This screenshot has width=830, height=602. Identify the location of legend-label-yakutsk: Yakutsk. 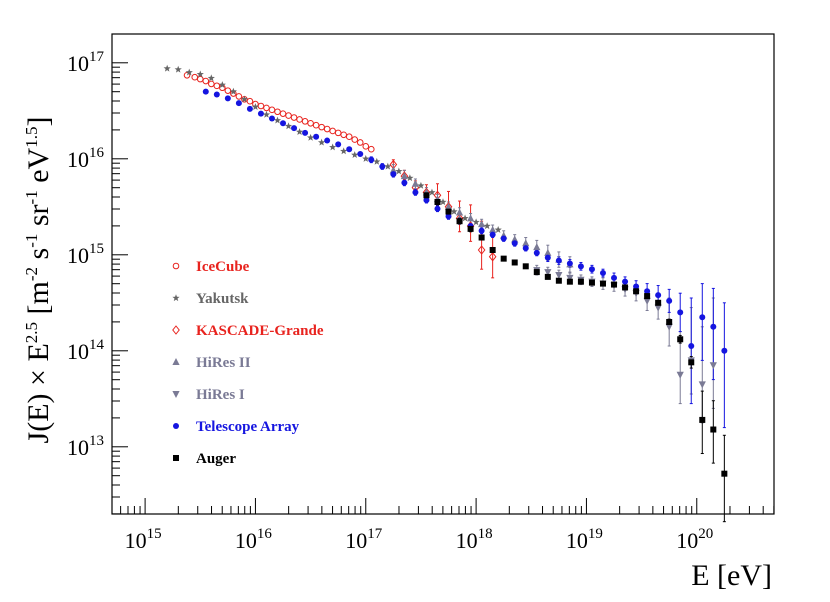
(222, 299).